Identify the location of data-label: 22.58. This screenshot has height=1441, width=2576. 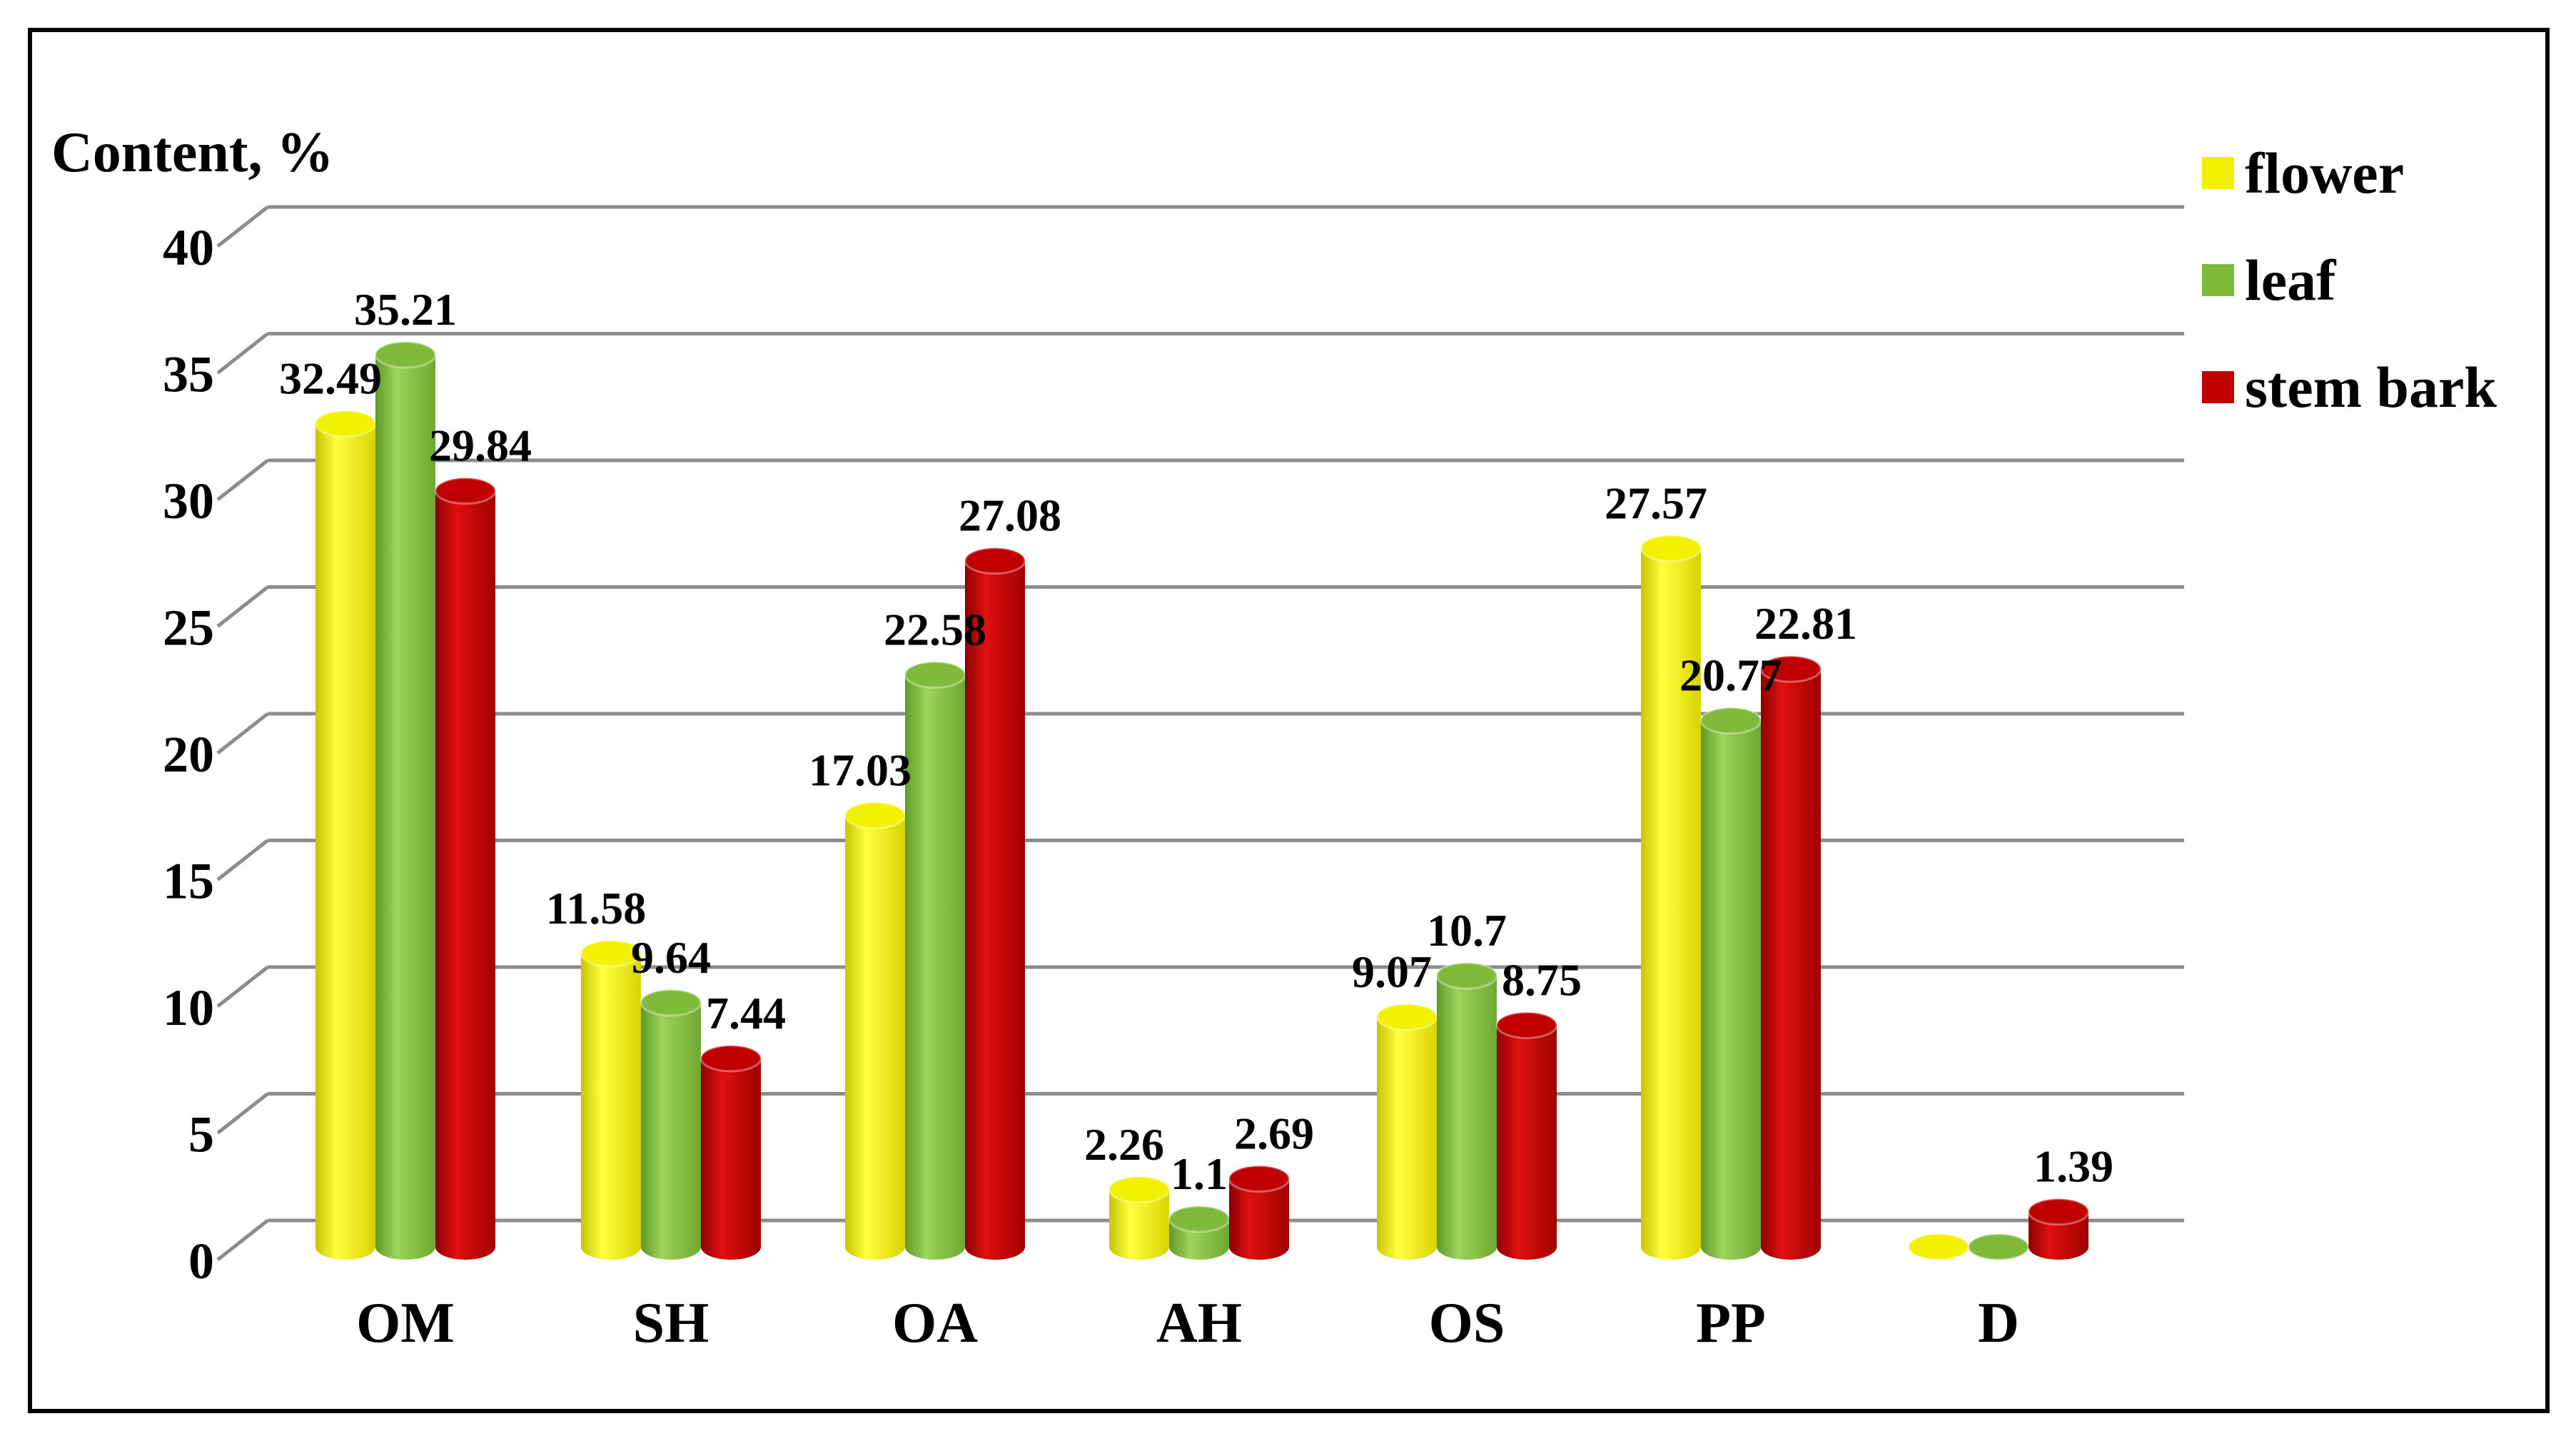
(935, 629).